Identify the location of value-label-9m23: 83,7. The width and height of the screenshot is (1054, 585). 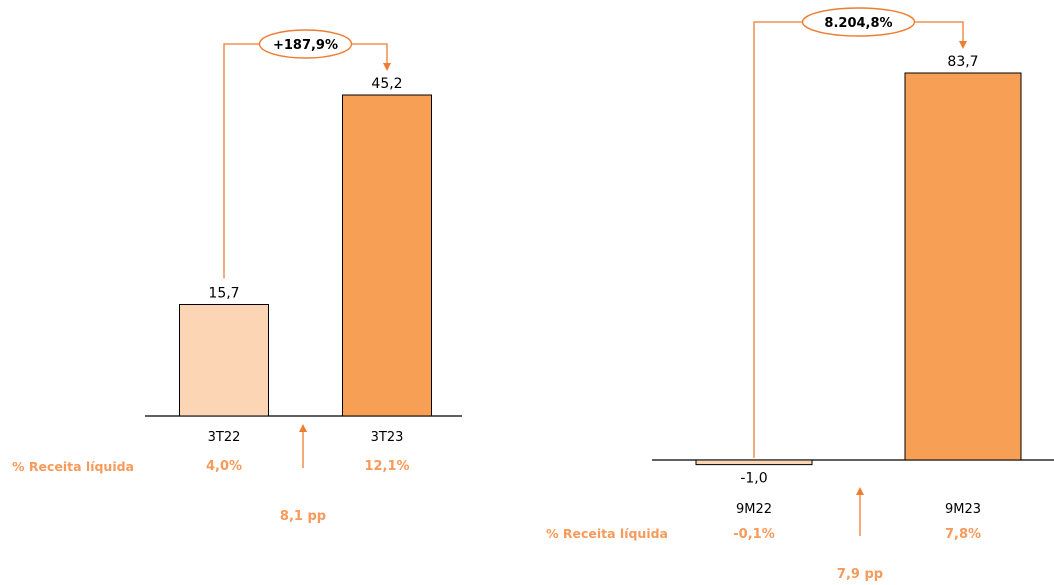
(962, 62).